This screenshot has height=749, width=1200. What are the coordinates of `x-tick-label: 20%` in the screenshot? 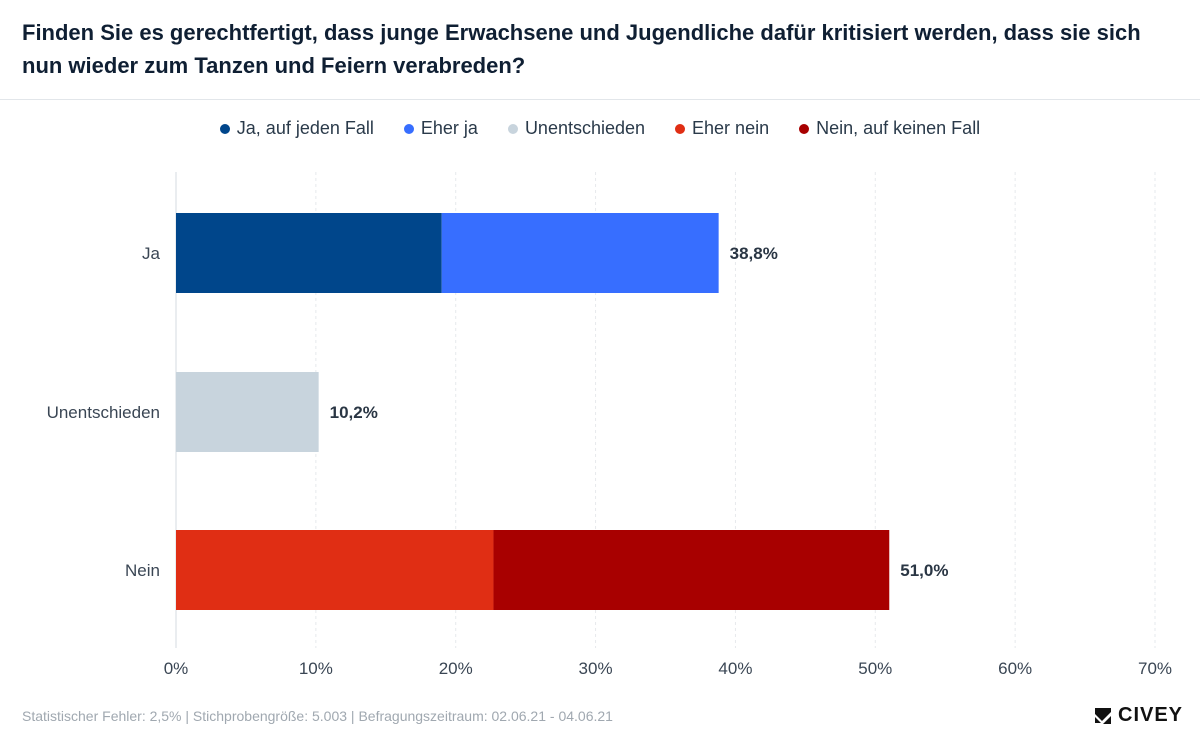 It's located at (456, 668).